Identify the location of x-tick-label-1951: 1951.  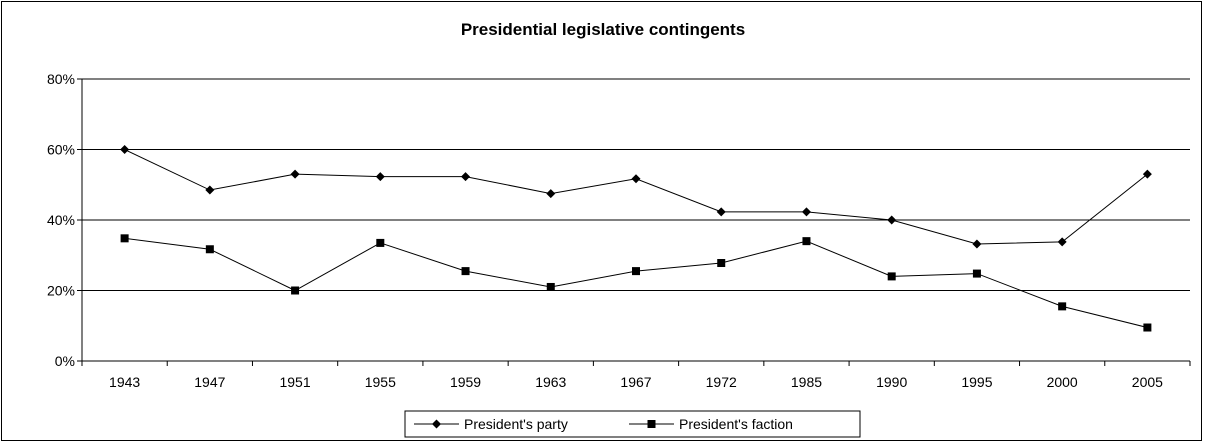
(294, 382).